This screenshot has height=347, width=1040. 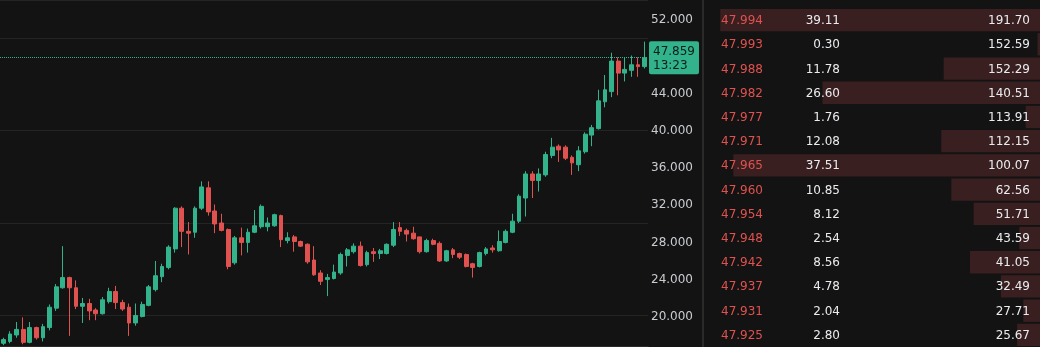 I want to click on ref-line-label: 47.859, so click(x=674, y=50).